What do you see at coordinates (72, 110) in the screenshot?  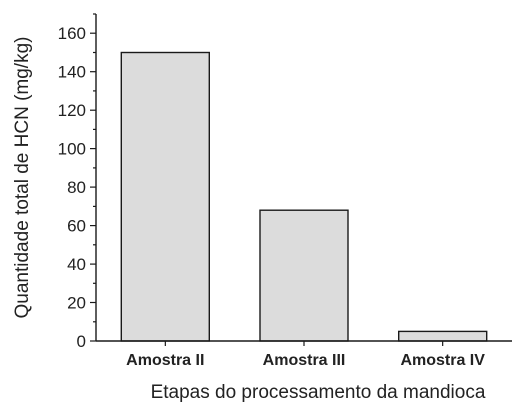 I see `y-tick-label: 120` at bounding box center [72, 110].